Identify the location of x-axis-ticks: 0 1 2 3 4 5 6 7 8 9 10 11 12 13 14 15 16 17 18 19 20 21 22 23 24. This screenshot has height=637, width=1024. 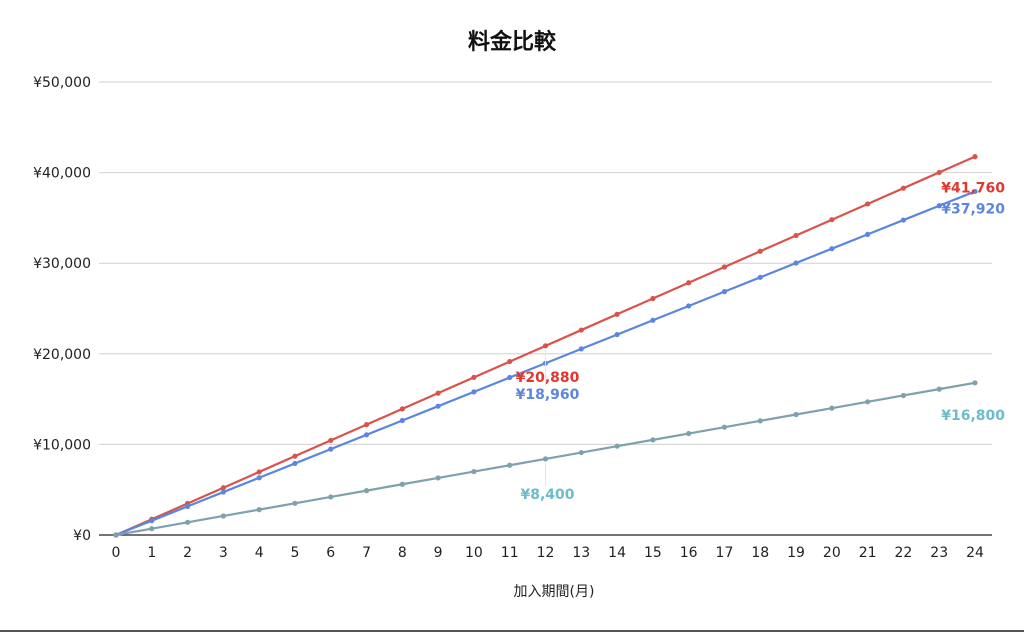
(548, 553).